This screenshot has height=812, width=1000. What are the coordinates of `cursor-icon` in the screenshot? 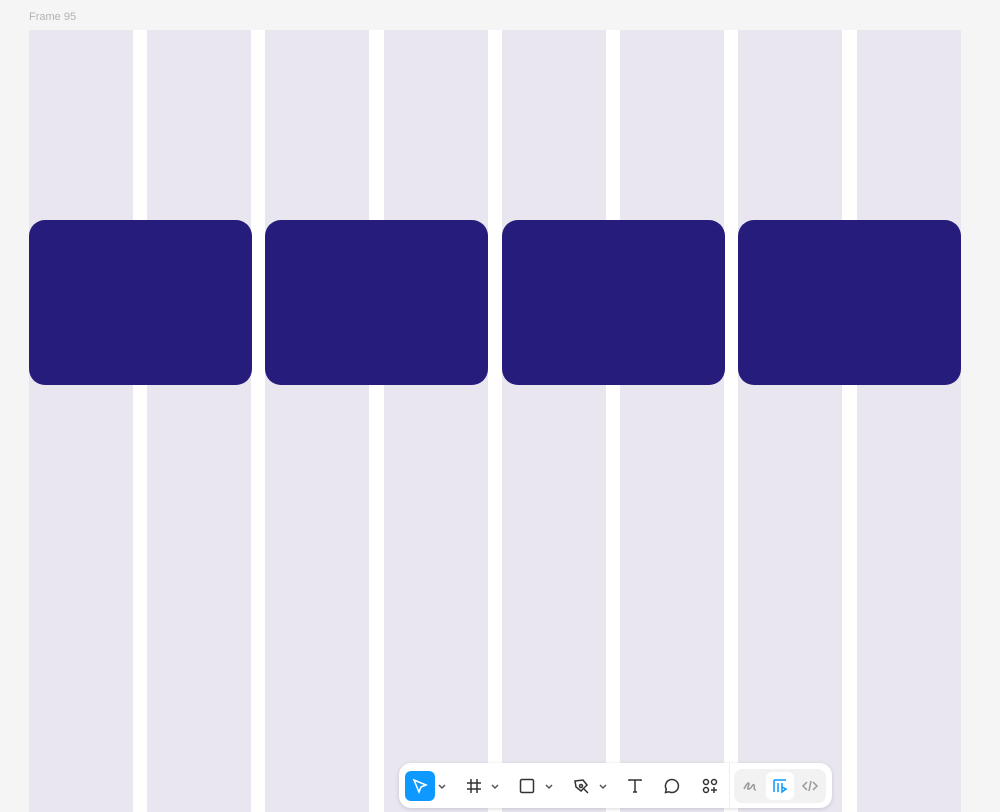 It's located at (420, 786).